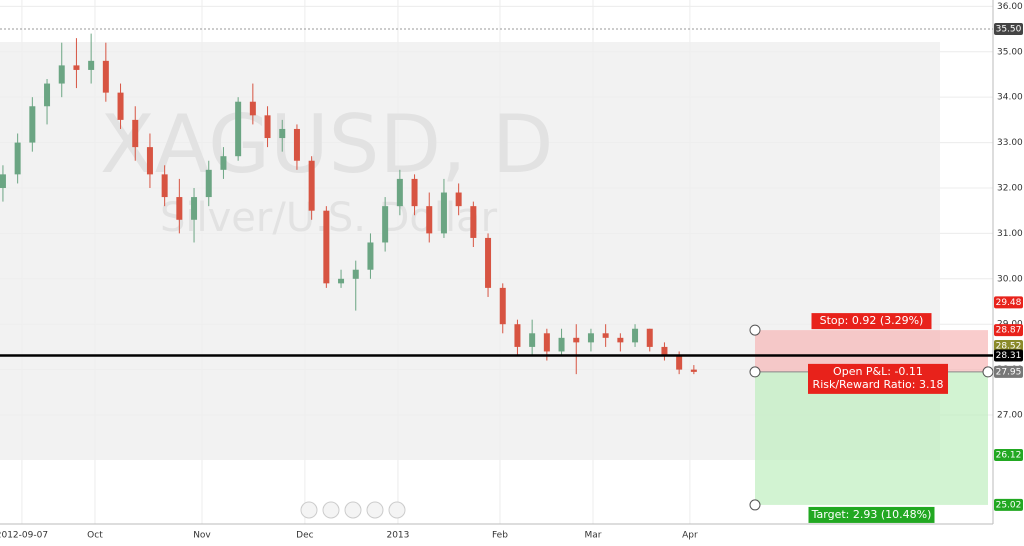 Image resolution: width=1024 pixels, height=546 pixels. What do you see at coordinates (1010, 279) in the screenshot?
I see `y-tick-label: 30.00` at bounding box center [1010, 279].